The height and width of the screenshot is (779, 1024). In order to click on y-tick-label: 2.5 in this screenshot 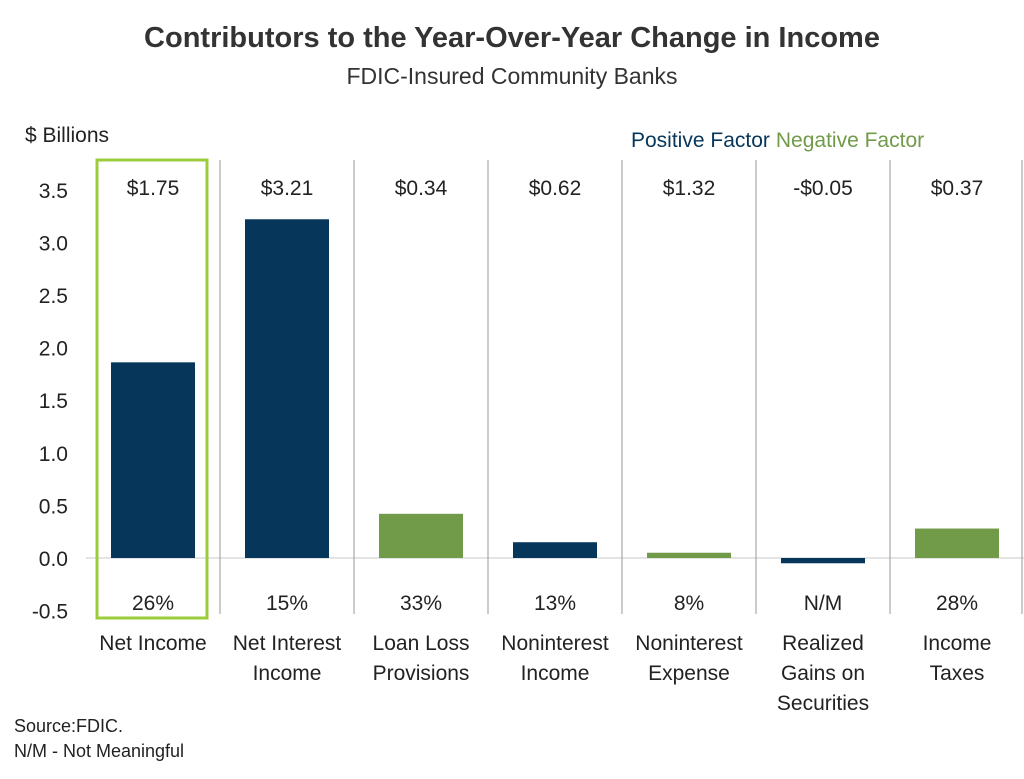, I will do `click(53, 296)`.